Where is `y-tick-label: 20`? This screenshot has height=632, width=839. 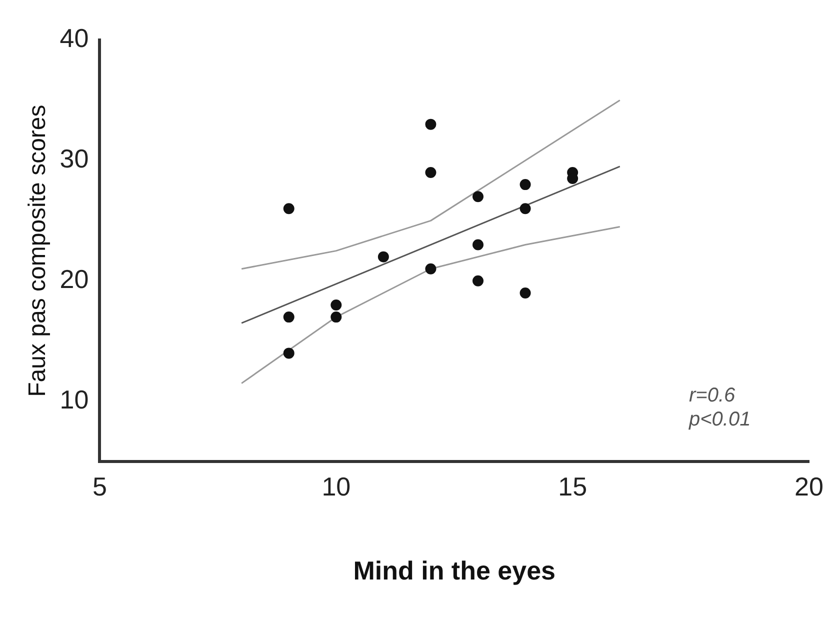
y-tick-label: 20 is located at coordinates (74, 279).